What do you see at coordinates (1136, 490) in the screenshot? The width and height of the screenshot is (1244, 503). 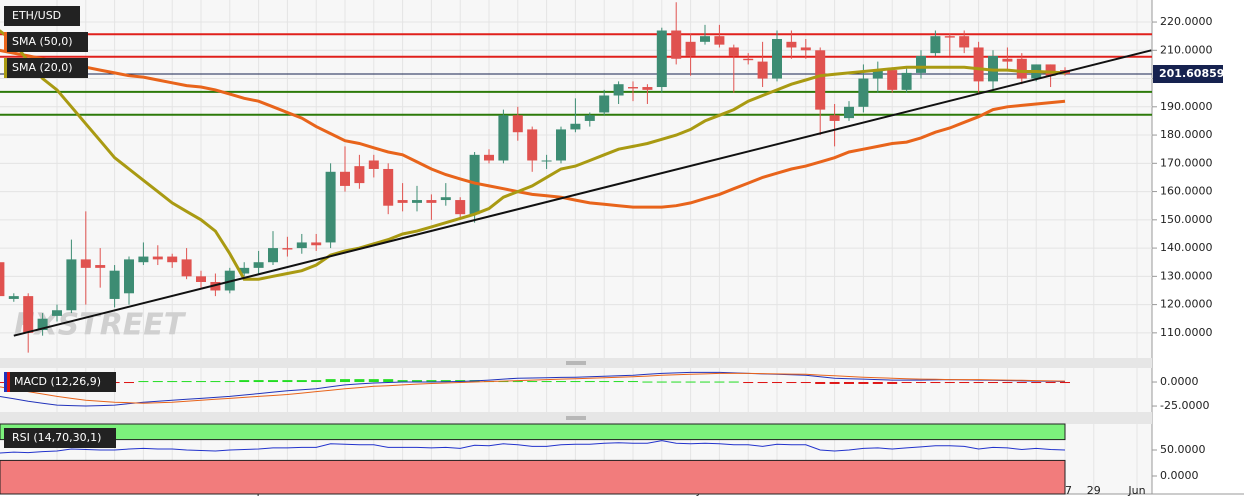 I see `x-tick-label: Jun` at bounding box center [1136, 490].